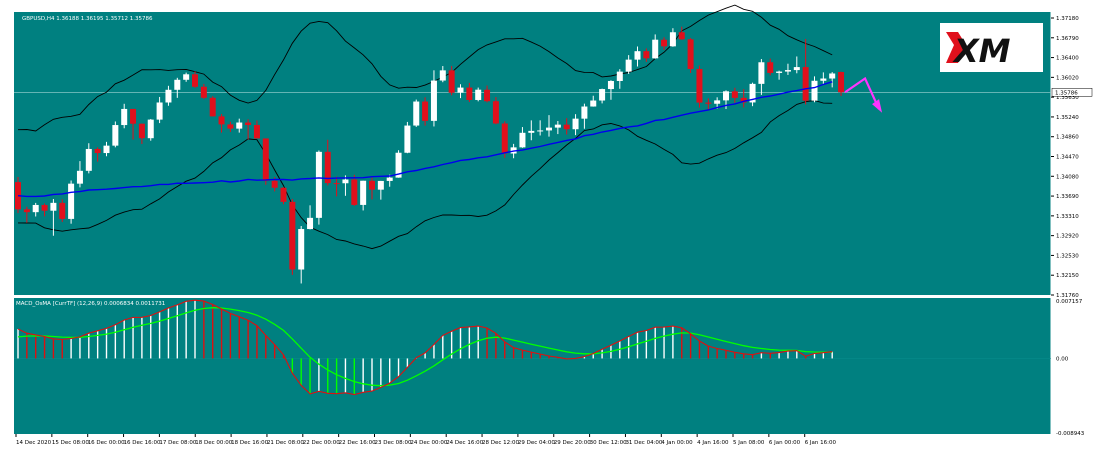 Image resolution: width=1095 pixels, height=464 pixels. What do you see at coordinates (393, 443) in the screenshot?
I see `time-tick-label: 23 Dec 08:00` at bounding box center [393, 443].